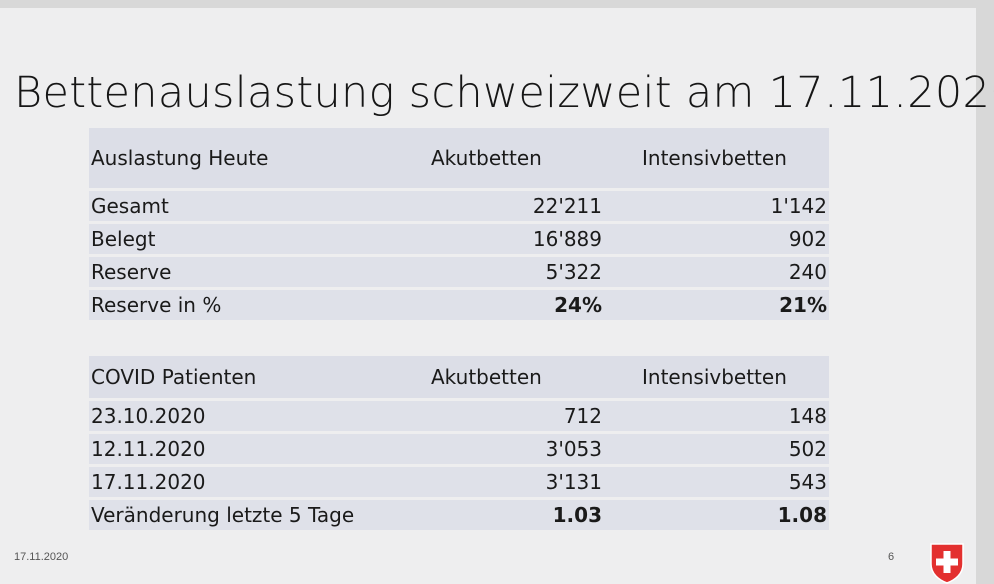 The image size is (994, 584). I want to click on header-cell: Auslastung Heute, so click(235, 159).